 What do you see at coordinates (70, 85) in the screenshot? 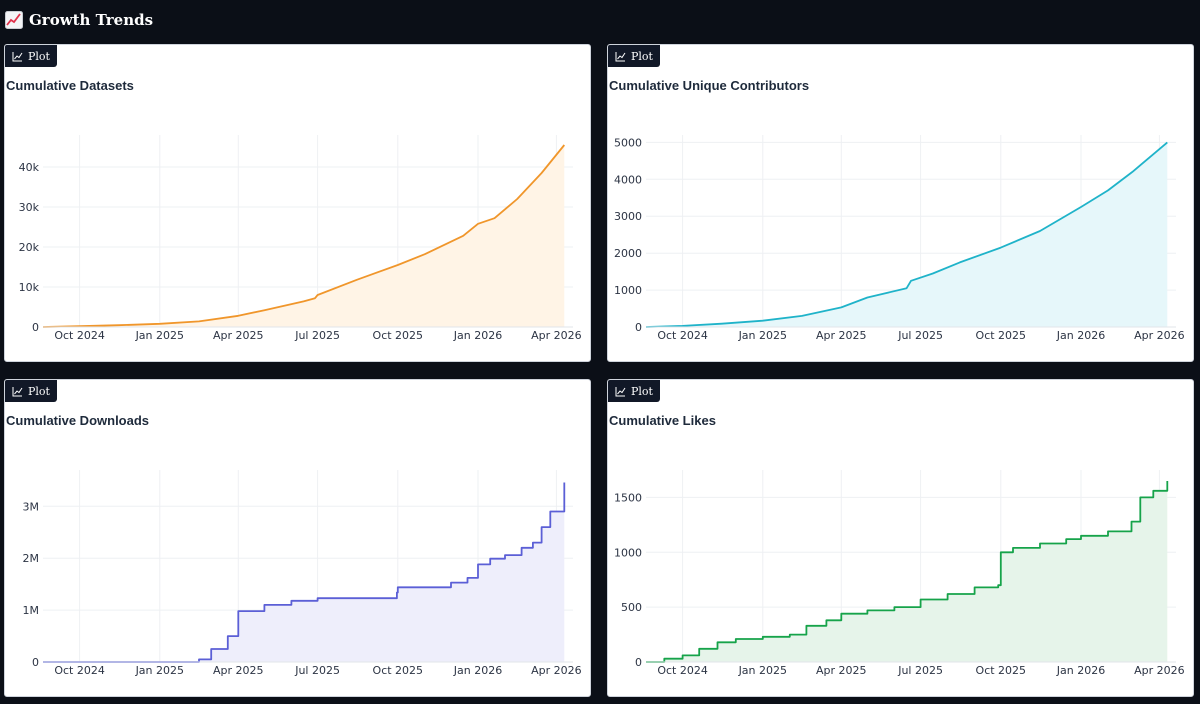
I see `chart-title: Cumulative Datasets` at bounding box center [70, 85].